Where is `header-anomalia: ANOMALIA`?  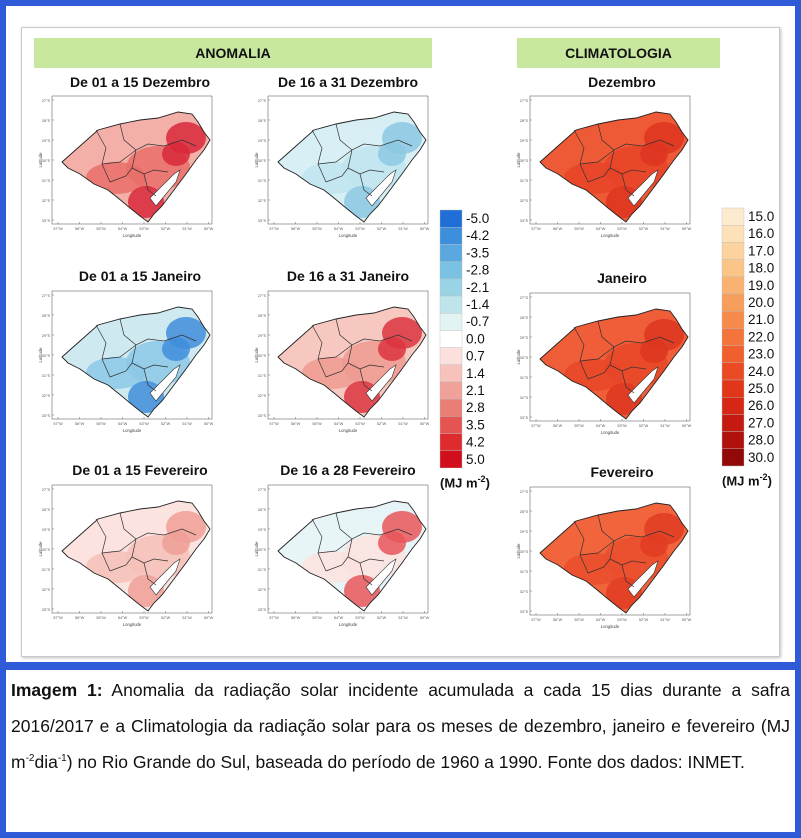
header-anomalia: ANOMALIA is located at coordinates (233, 53).